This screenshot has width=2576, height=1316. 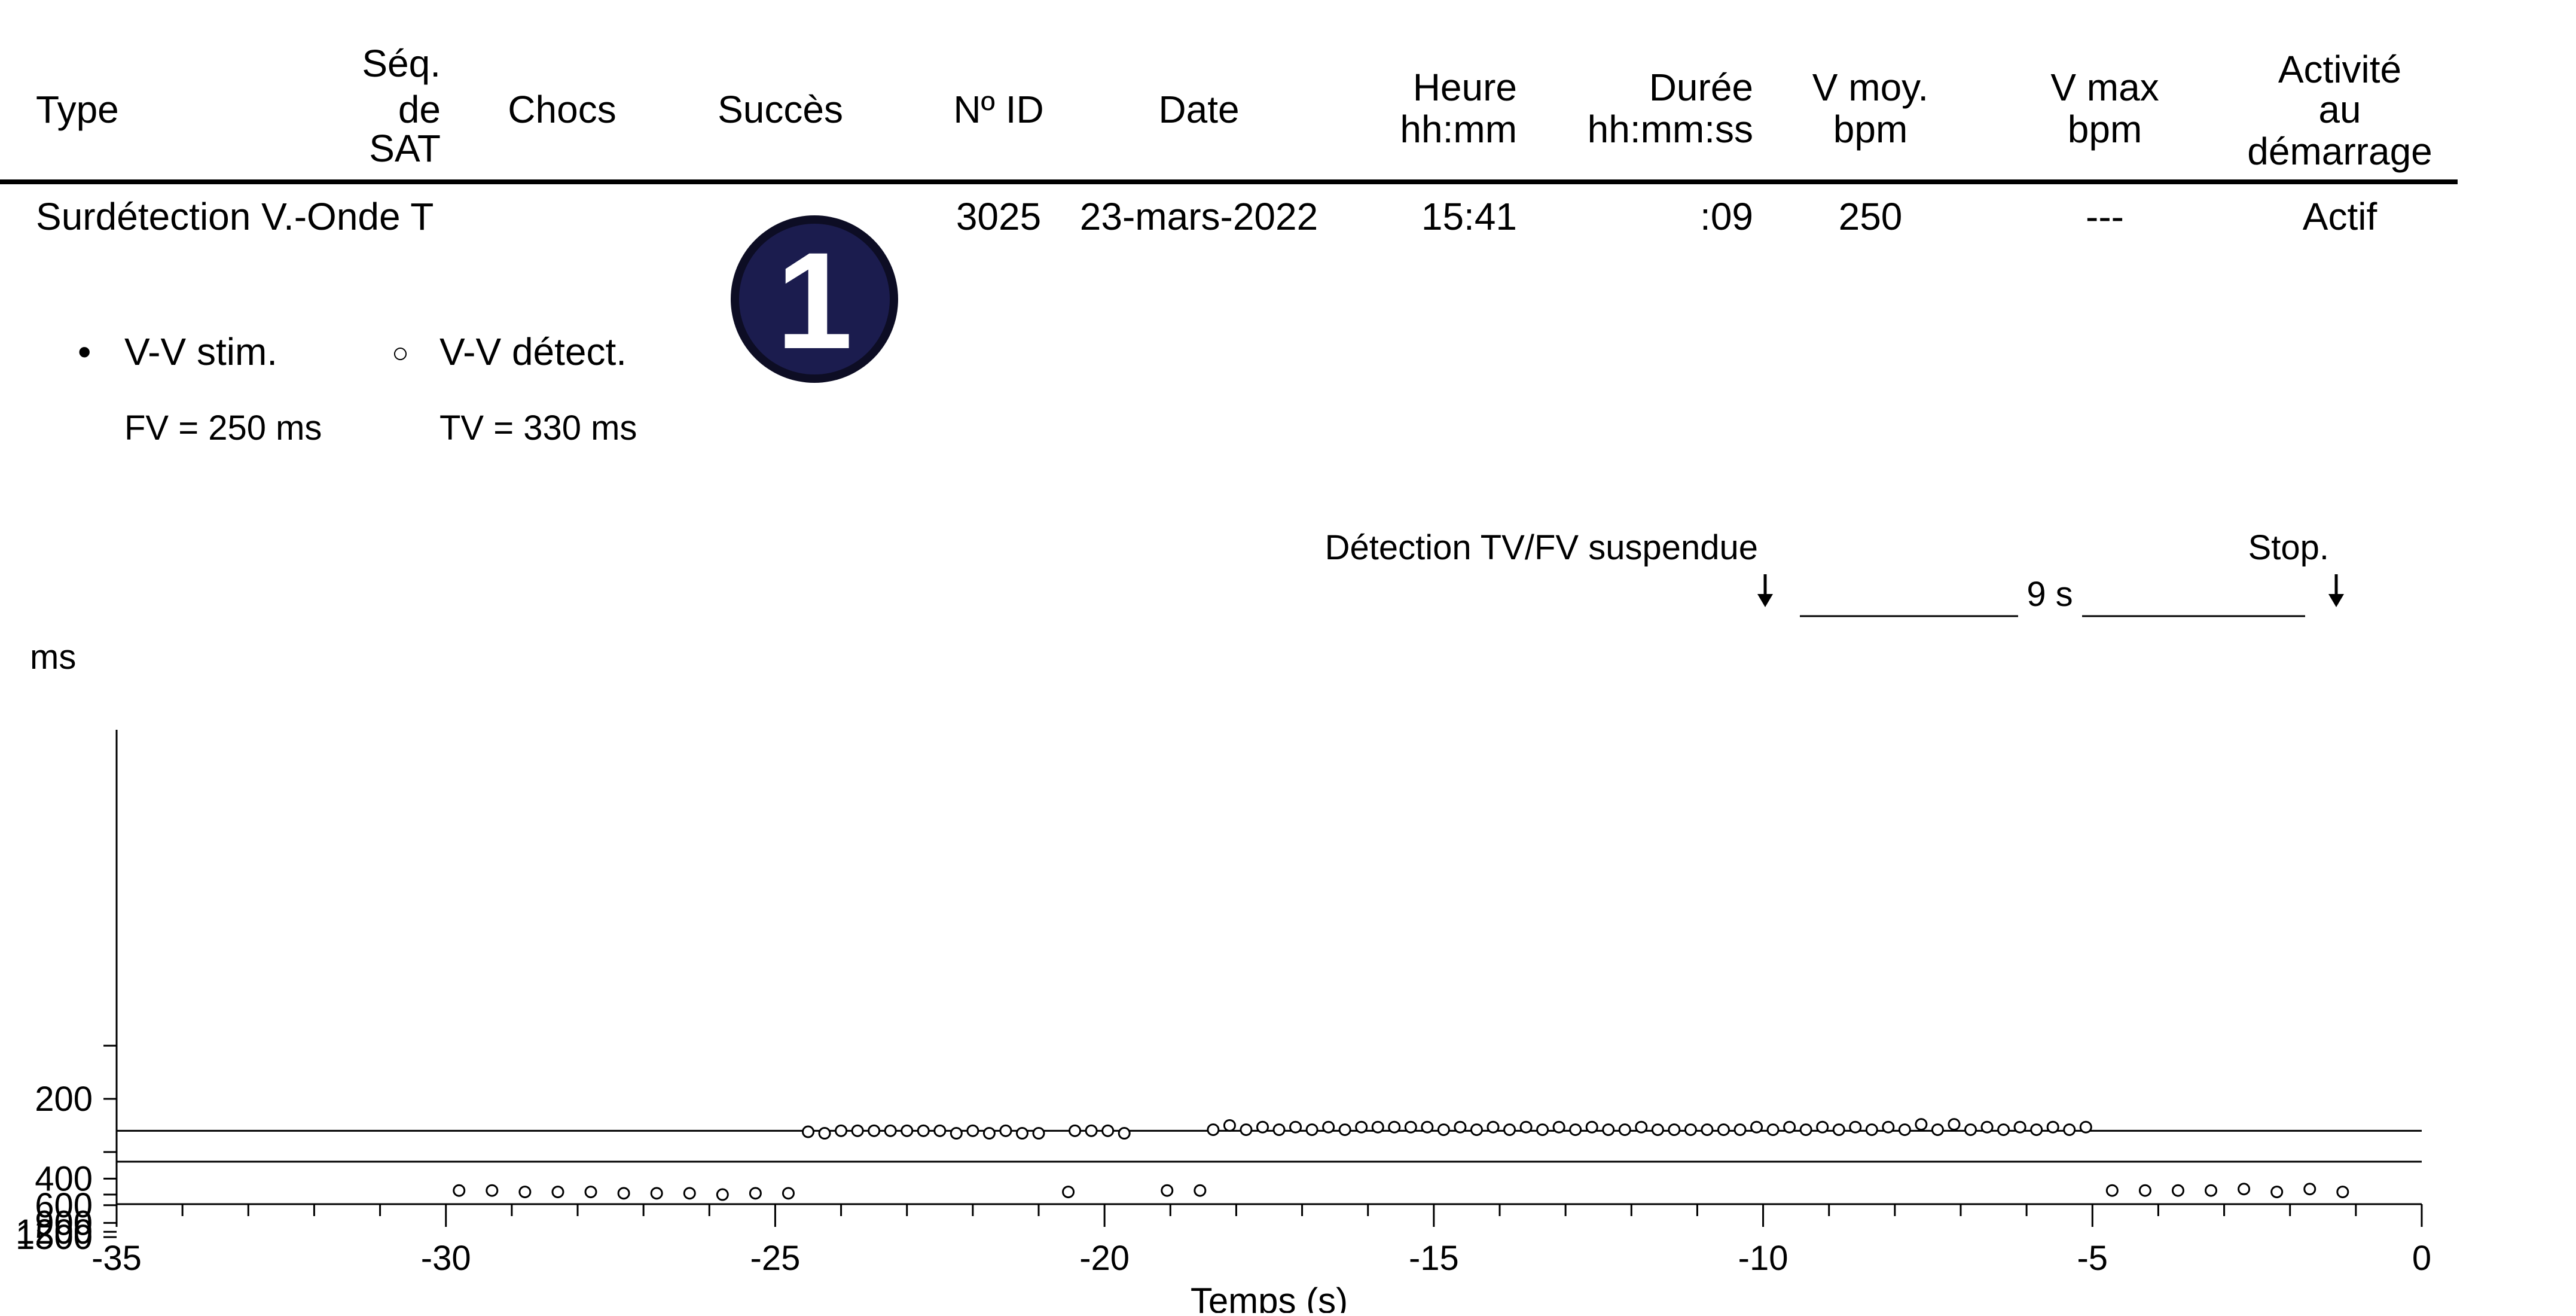 I want to click on legend-sensed-label: V-V détect., so click(x=533, y=351).